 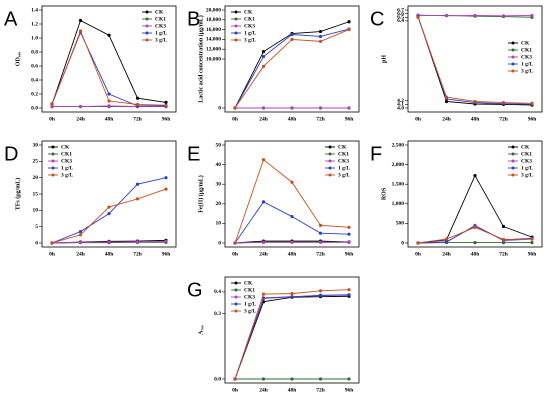 What do you see at coordinates (217, 292) in the screenshot?
I see `y-tick-label: 0.4` at bounding box center [217, 292].